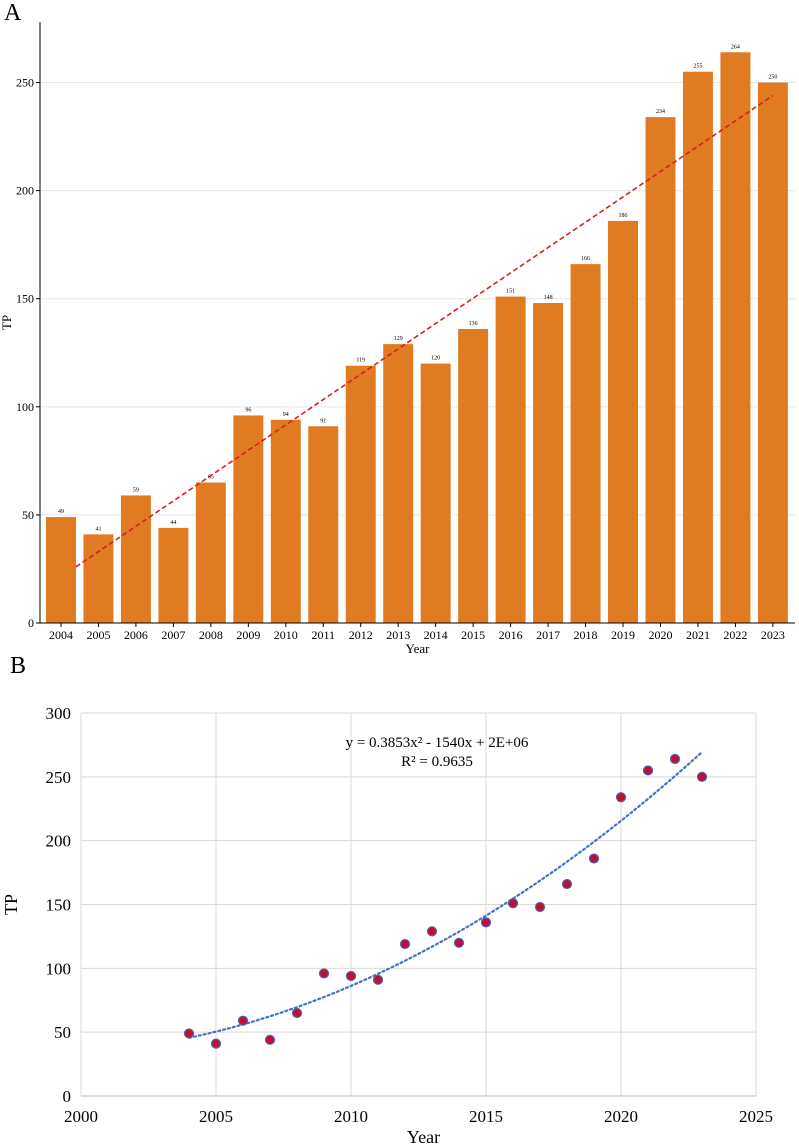 The image size is (799, 1147). I want to click on bar-2004, so click(60, 570).